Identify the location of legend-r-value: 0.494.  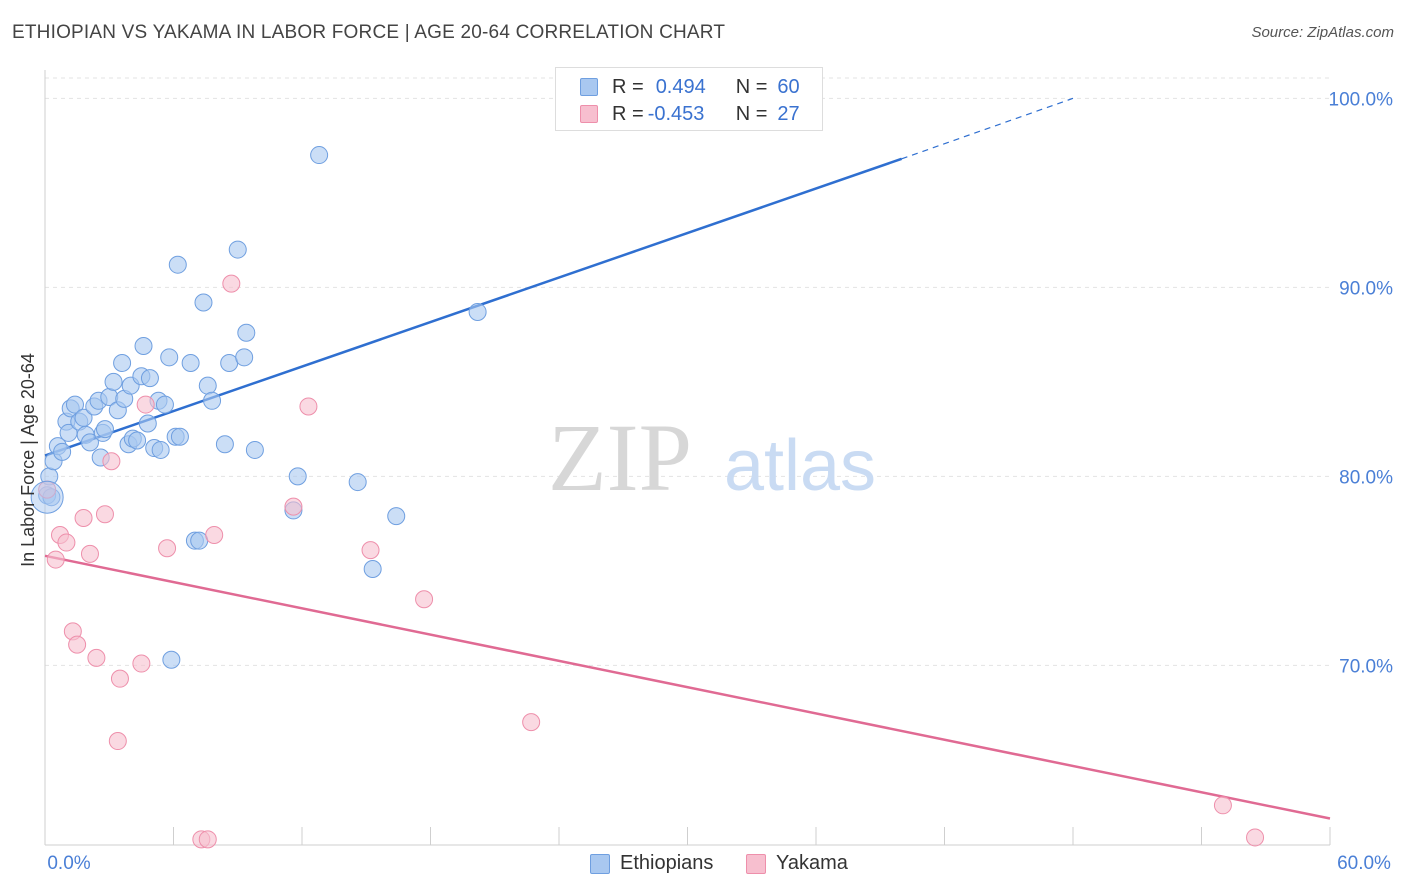
(680, 86).